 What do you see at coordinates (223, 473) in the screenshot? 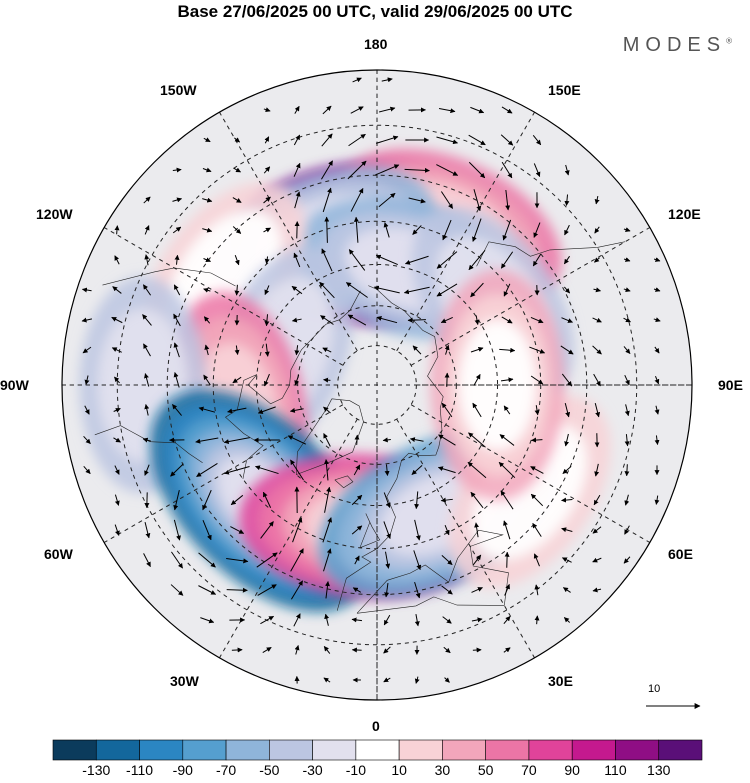
I see `meridian` at bounding box center [223, 473].